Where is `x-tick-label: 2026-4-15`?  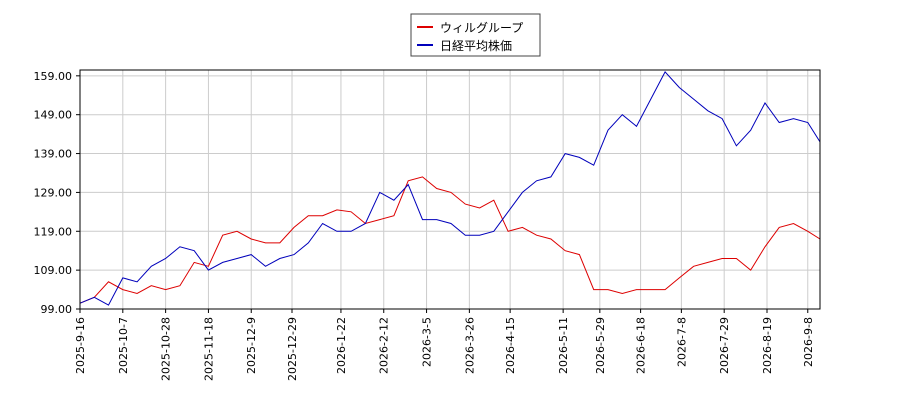
x-tick-label: 2026-4-15 is located at coordinates (510, 345).